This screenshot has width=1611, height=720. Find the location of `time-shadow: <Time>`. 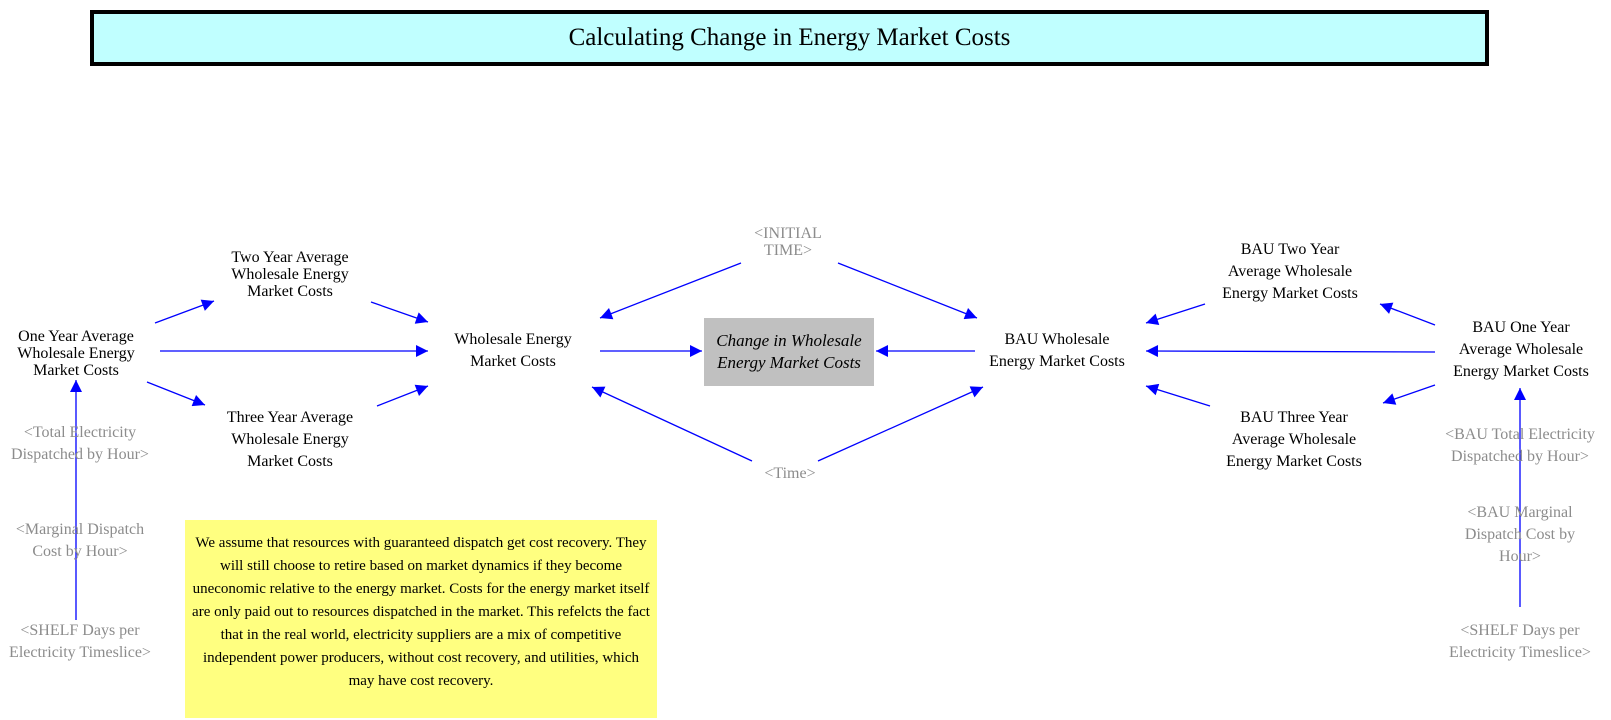

time-shadow: <Time> is located at coordinates (790, 473).